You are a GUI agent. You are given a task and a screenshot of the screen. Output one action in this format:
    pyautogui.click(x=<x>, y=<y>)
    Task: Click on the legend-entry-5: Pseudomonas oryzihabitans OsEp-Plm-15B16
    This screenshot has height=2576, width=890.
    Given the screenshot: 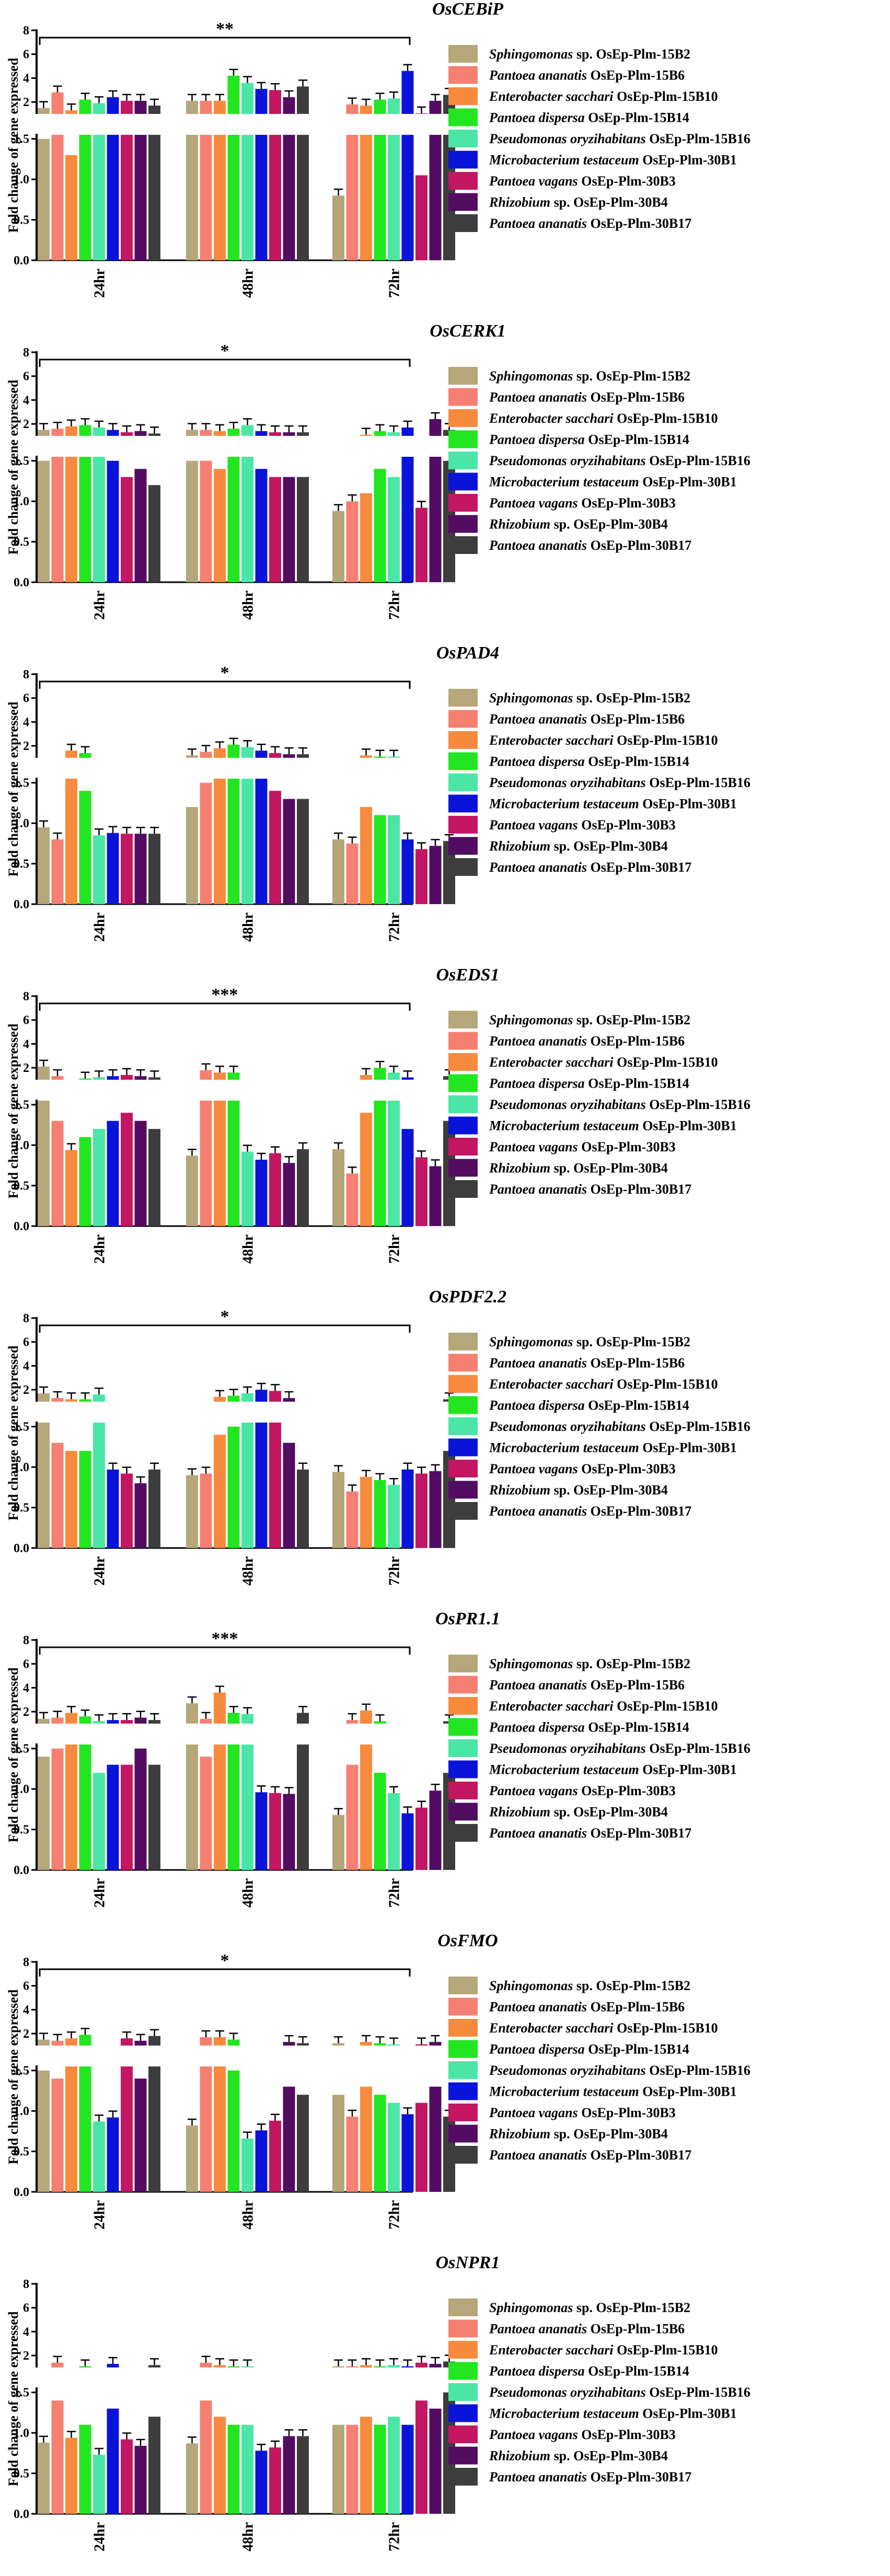 What is the action you would take?
    pyautogui.click(x=619, y=138)
    